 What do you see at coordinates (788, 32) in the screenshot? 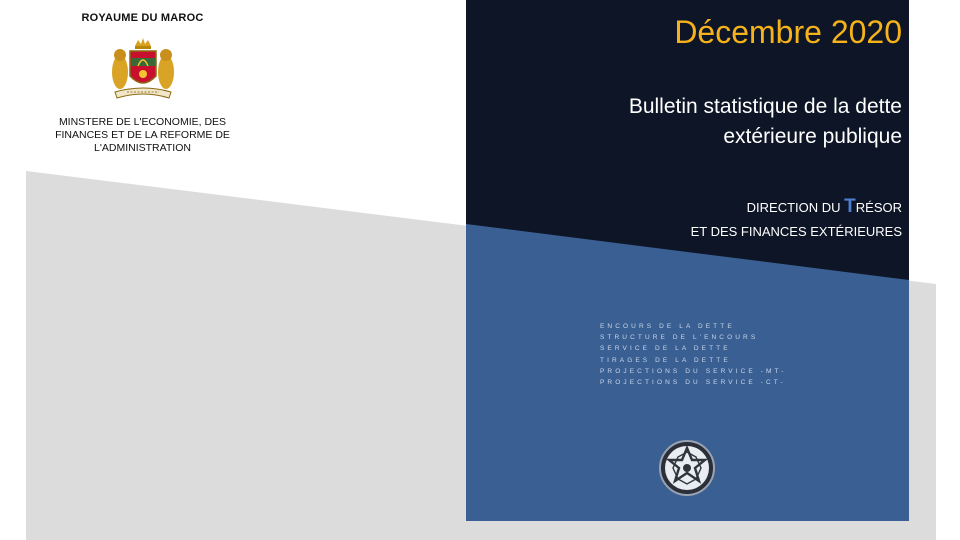
I see `cover-date: Décembre 2020` at bounding box center [788, 32].